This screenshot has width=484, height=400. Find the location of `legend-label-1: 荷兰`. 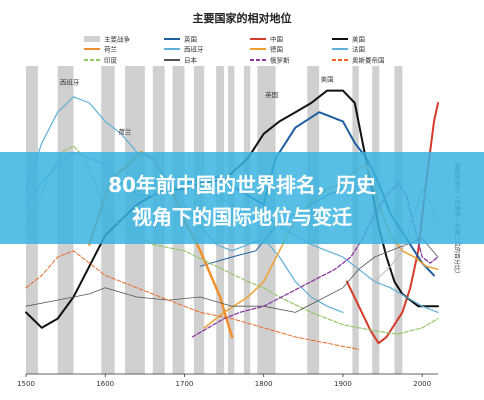

legend-label-1: 荷兰 is located at coordinates (111, 49).